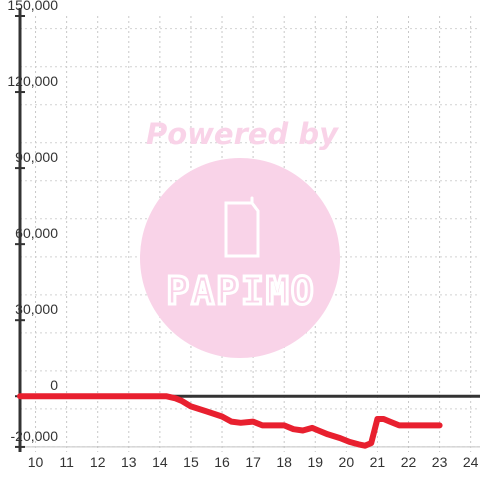 Image resolution: width=480 pixels, height=480 pixels. I want to click on y-tick-label: 120,000, so click(32, 81).